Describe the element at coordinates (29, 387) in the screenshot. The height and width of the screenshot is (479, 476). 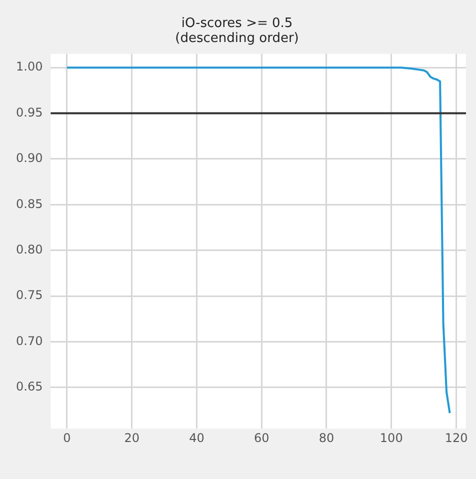
I see `y-tick-label: 0.65` at that location.